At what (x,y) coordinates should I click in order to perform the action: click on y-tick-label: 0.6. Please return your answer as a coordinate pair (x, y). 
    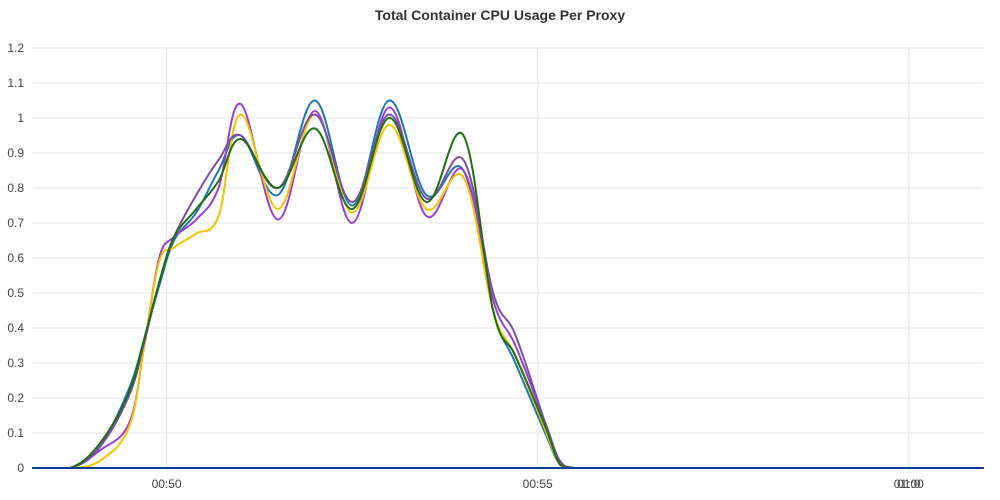
    Looking at the image, I should click on (15, 258).